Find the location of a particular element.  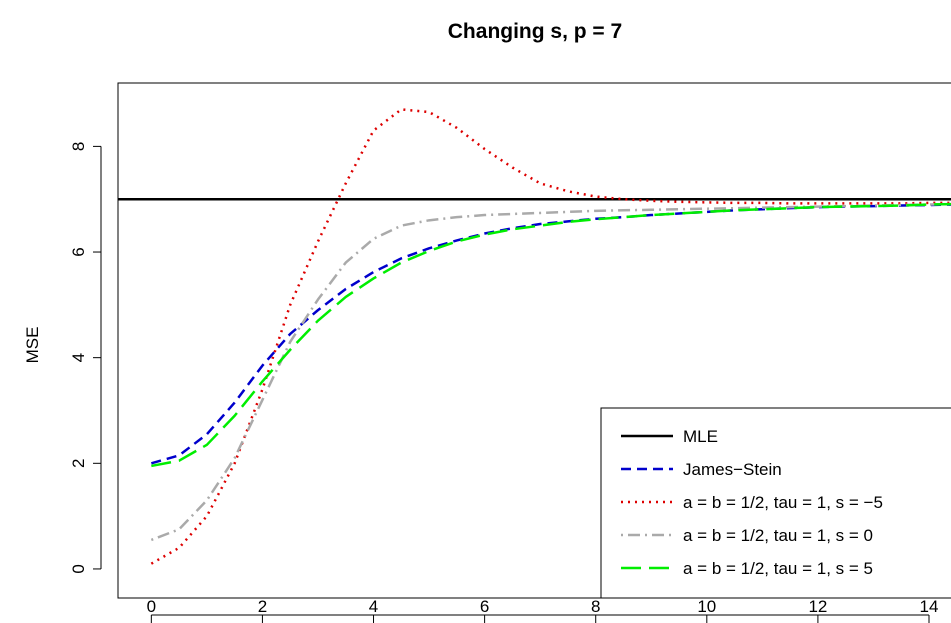

x-tick-label: 2 is located at coordinates (262, 606).